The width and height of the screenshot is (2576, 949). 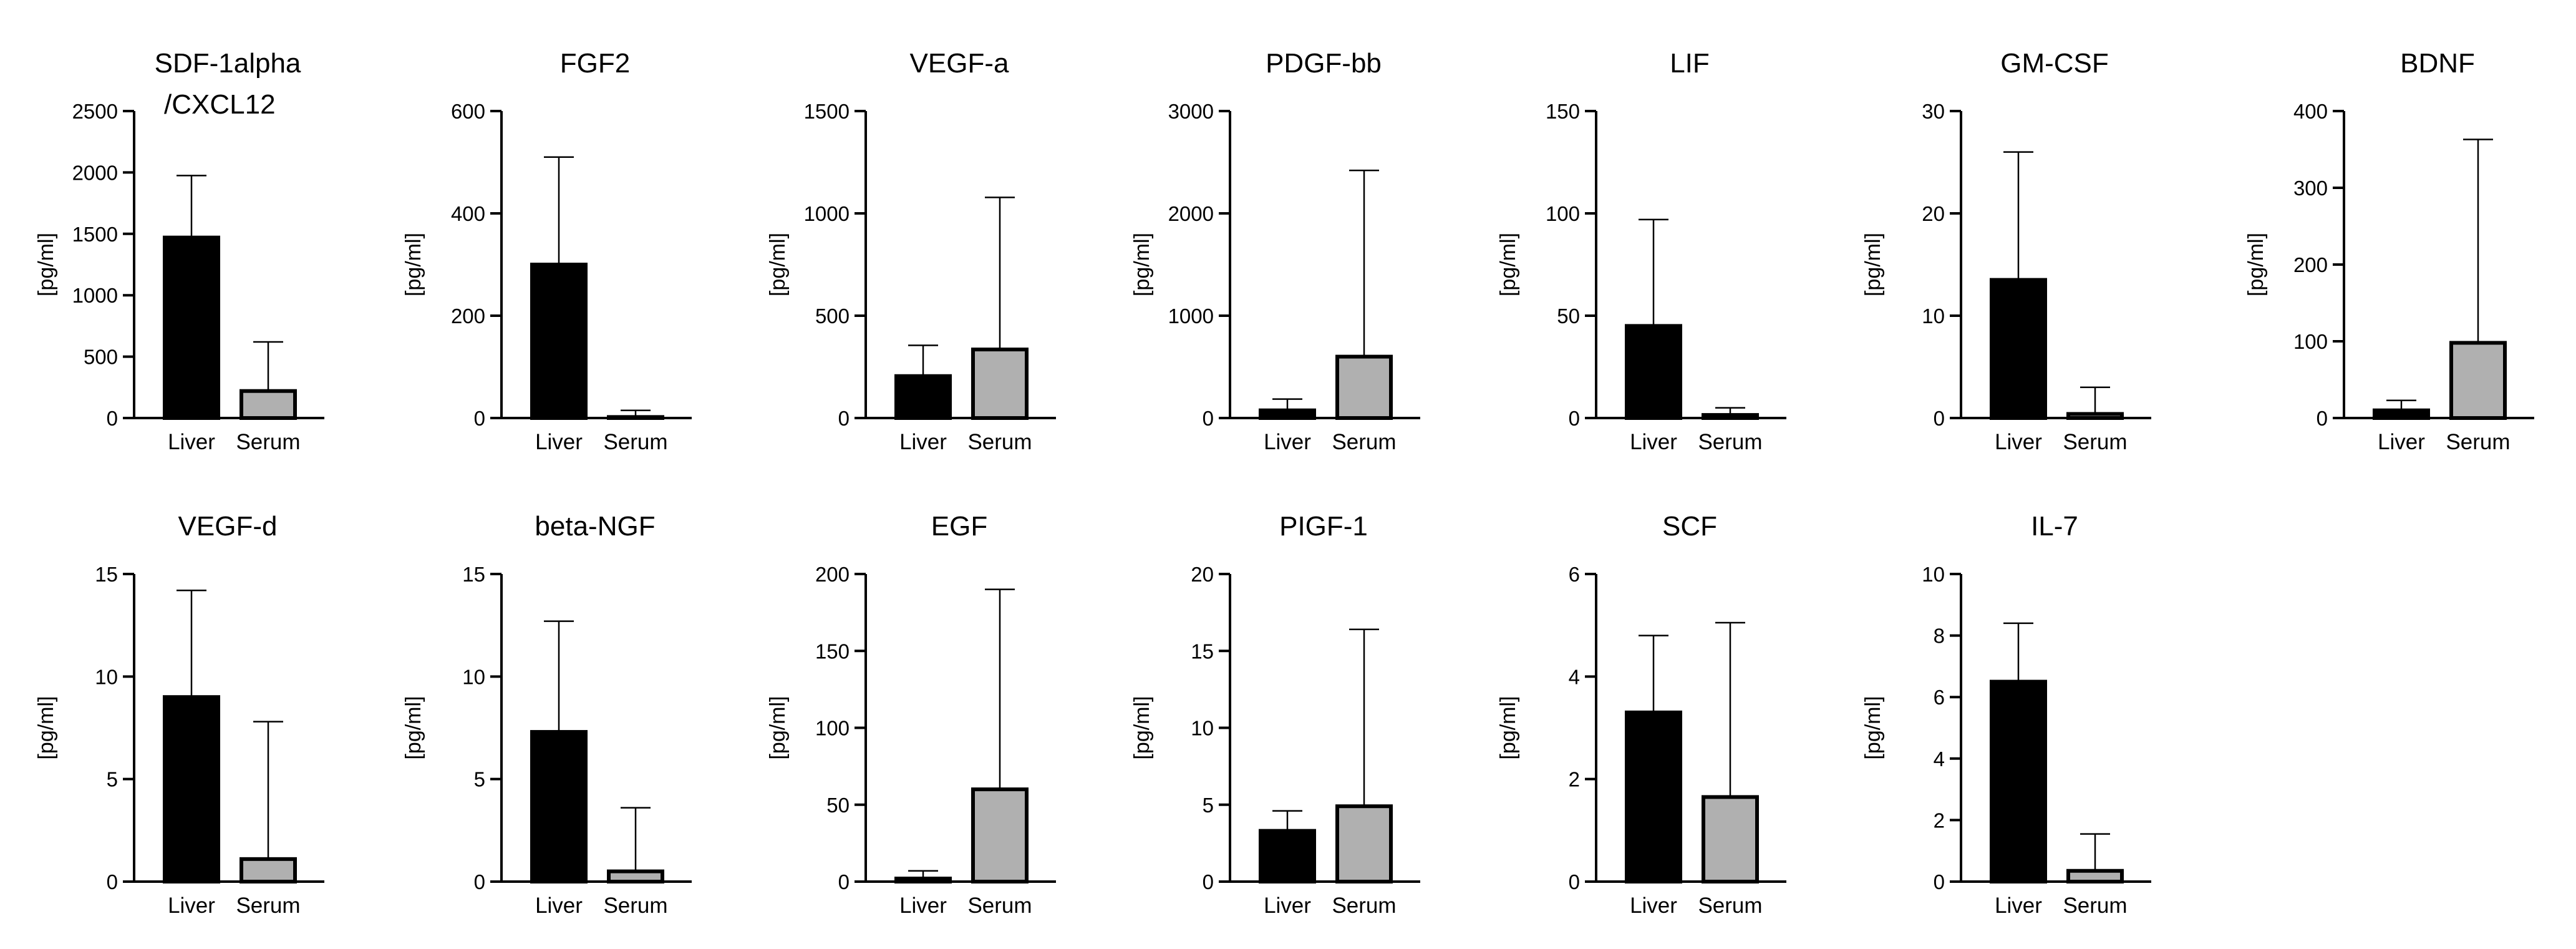 I want to click on chart-title: PIGF-1, so click(x=1323, y=526).